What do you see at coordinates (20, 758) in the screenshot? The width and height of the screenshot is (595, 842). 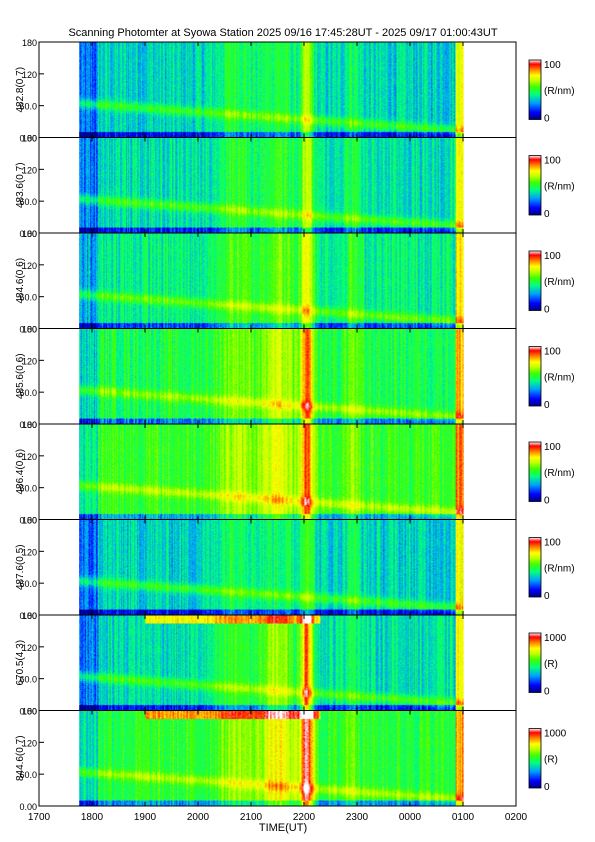 I see `panel-ylabel: 844.6(0.7)` at bounding box center [20, 758].